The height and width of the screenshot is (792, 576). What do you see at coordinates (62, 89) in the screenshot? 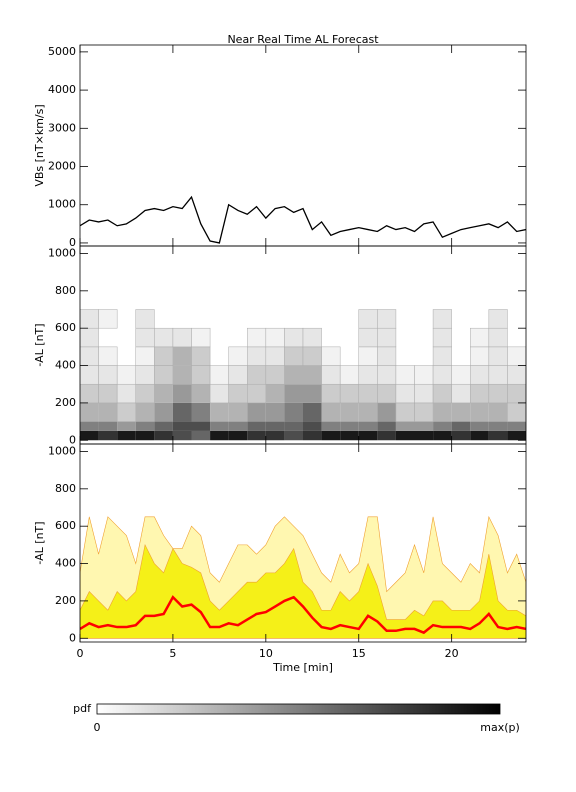
I see `y-tick-label: 4000` at bounding box center [62, 89].